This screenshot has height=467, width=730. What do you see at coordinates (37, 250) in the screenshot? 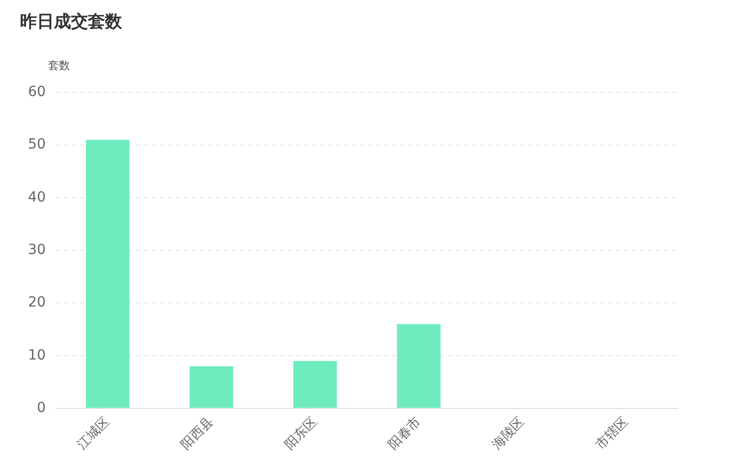
I see `y-tick-label: 30` at bounding box center [37, 250].